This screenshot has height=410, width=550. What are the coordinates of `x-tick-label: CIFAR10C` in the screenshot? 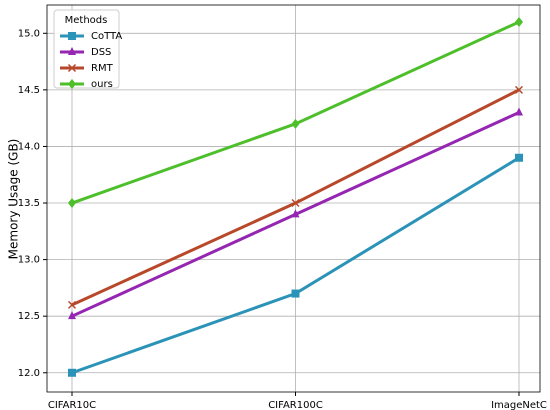 It's located at (72, 405).